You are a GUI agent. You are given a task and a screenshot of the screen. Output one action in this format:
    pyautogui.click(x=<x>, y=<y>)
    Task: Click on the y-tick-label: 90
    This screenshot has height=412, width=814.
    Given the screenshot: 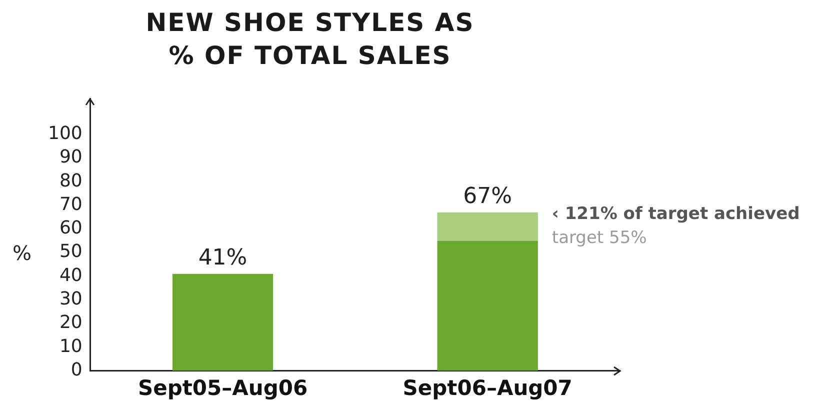 What is the action you would take?
    pyautogui.click(x=70, y=157)
    